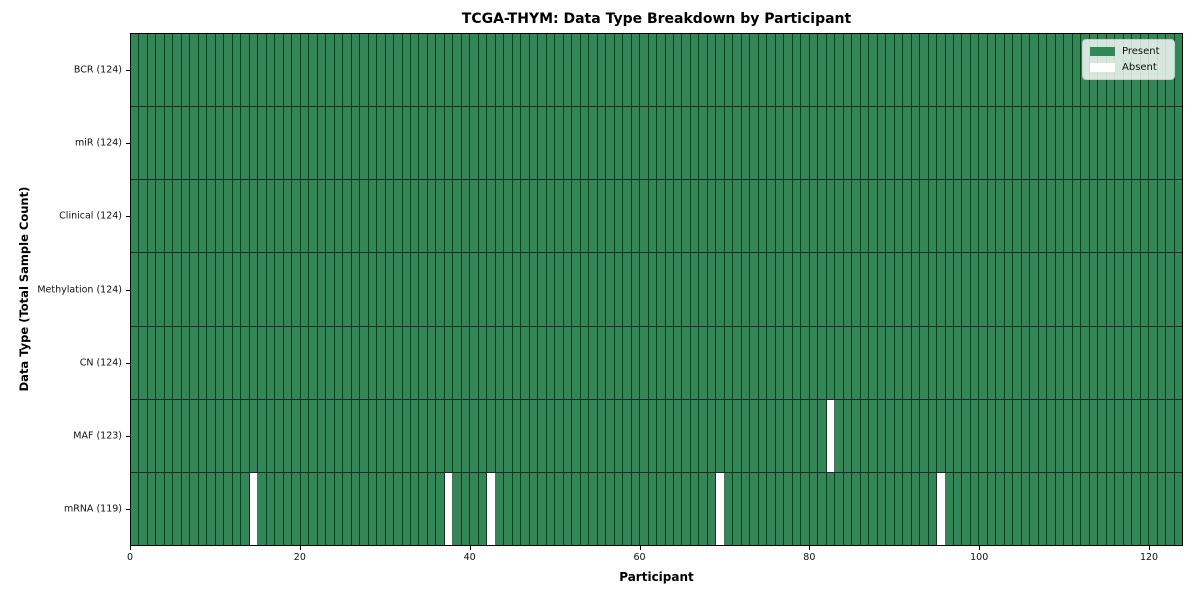 The width and height of the screenshot is (1200, 600). Describe the element at coordinates (92, 509) in the screenshot. I see `y-tick-label: mRNA (119)` at that location.